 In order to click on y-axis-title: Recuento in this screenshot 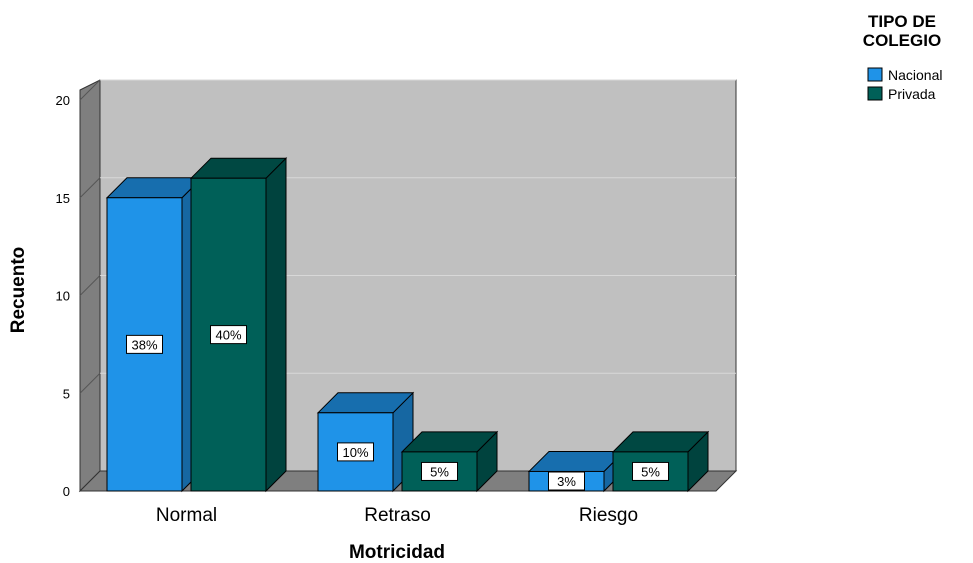, I will do `click(18, 290)`.